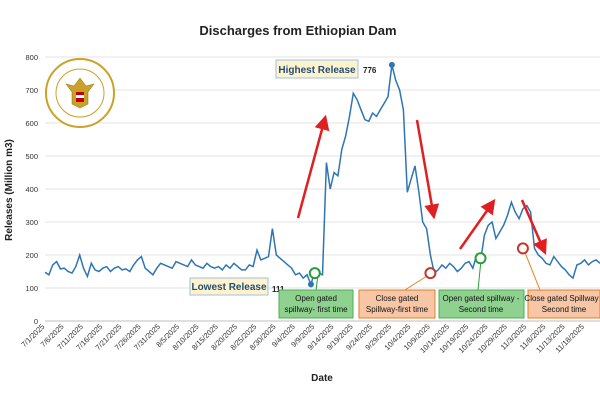  I want to click on open2-text-line1: Open gated spillway -, so click(481, 298).